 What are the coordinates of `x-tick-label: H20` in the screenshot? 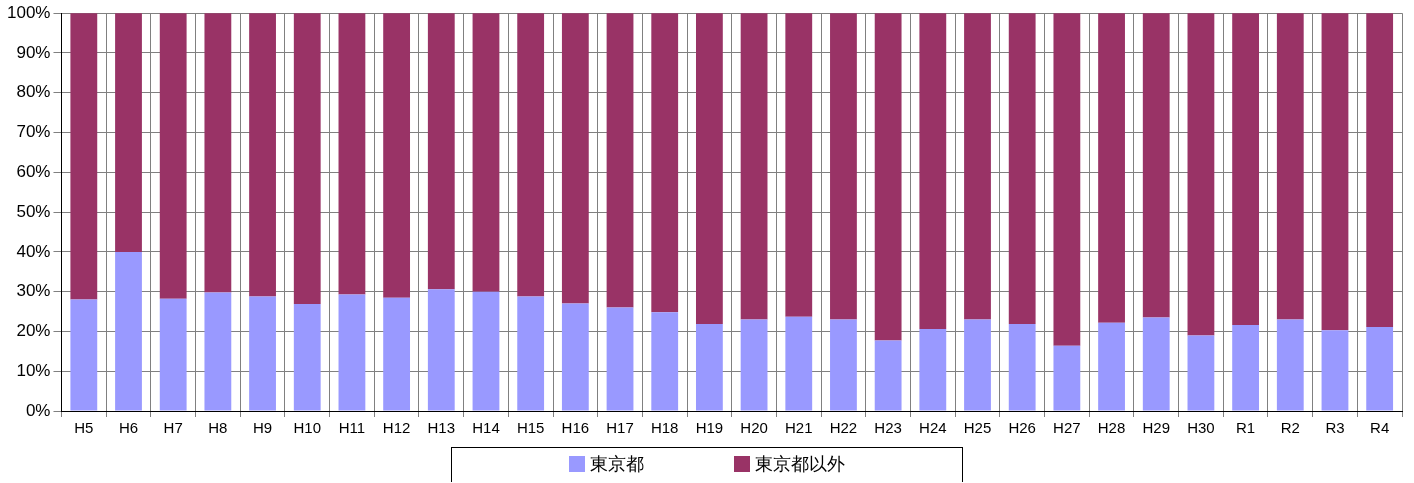 It's located at (754, 428).